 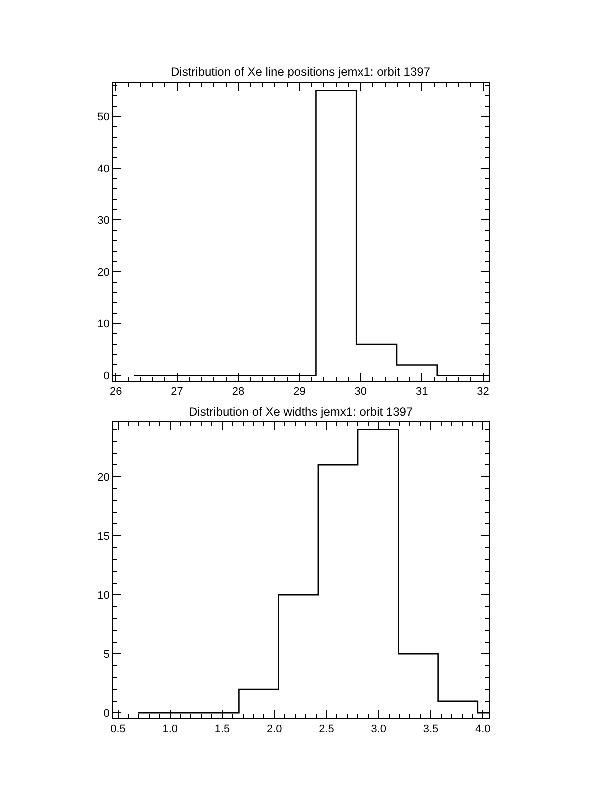 What do you see at coordinates (483, 392) in the screenshot?
I see `x-tick-label: 32` at bounding box center [483, 392].